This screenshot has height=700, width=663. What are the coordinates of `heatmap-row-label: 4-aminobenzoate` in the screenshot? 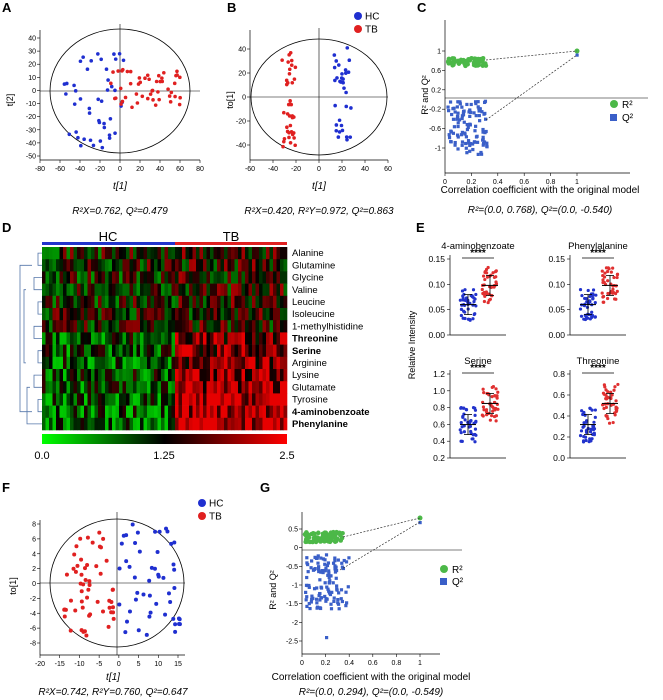 It's located at (331, 412).